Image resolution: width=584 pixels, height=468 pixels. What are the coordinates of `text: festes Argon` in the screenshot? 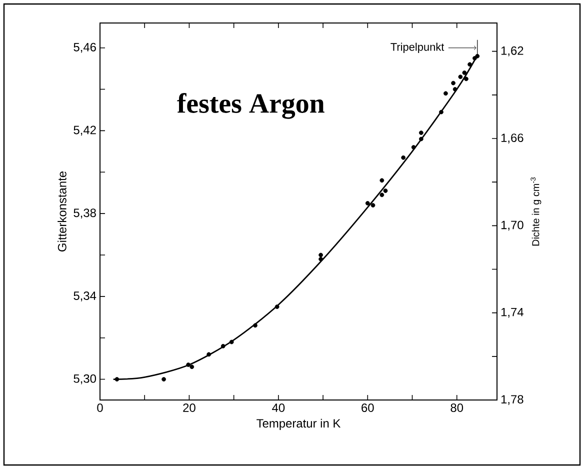 It's located at (250, 106).